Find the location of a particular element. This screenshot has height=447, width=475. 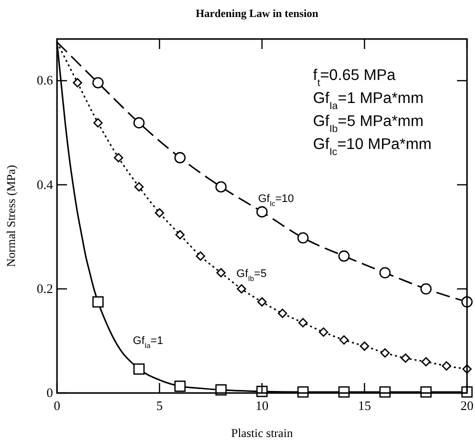

annotation: Gf$_{Ib}$=5 MPa*mm is located at coordinates (368, 123).